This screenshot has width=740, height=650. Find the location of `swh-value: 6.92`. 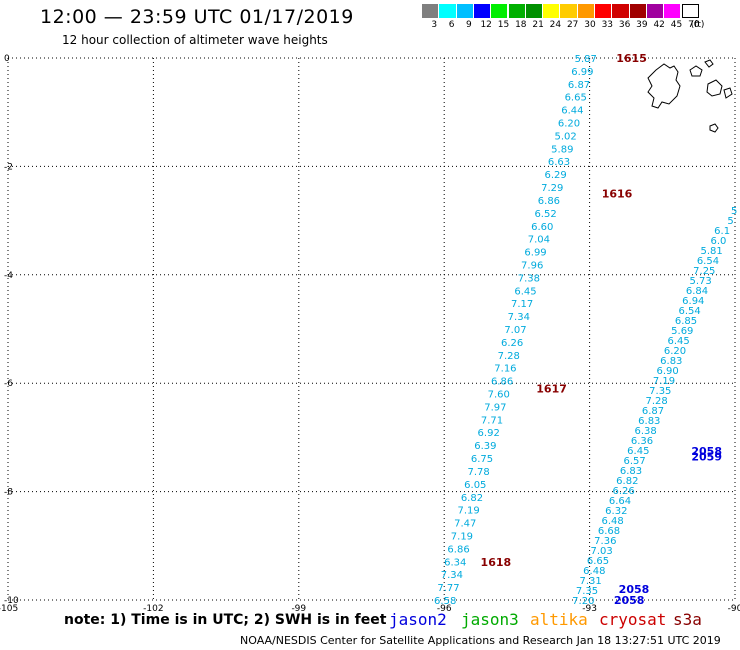

swh-value: 6.92 is located at coordinates (489, 433).